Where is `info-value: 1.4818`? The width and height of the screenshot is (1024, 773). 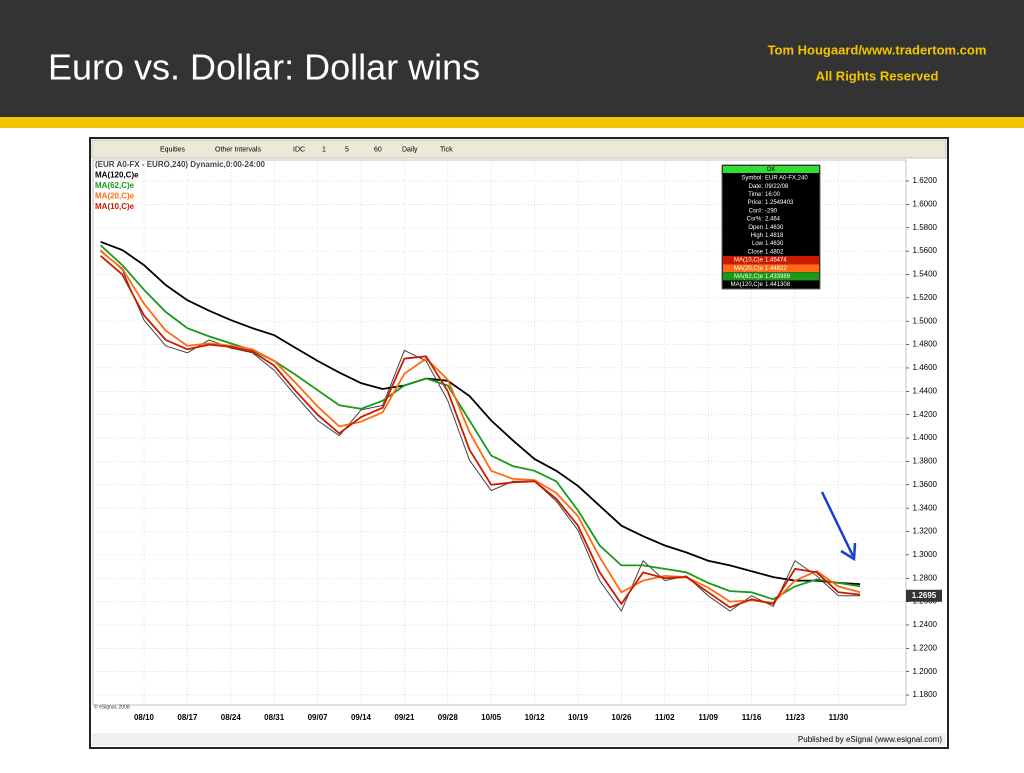 info-value: 1.4818 is located at coordinates (774, 236).